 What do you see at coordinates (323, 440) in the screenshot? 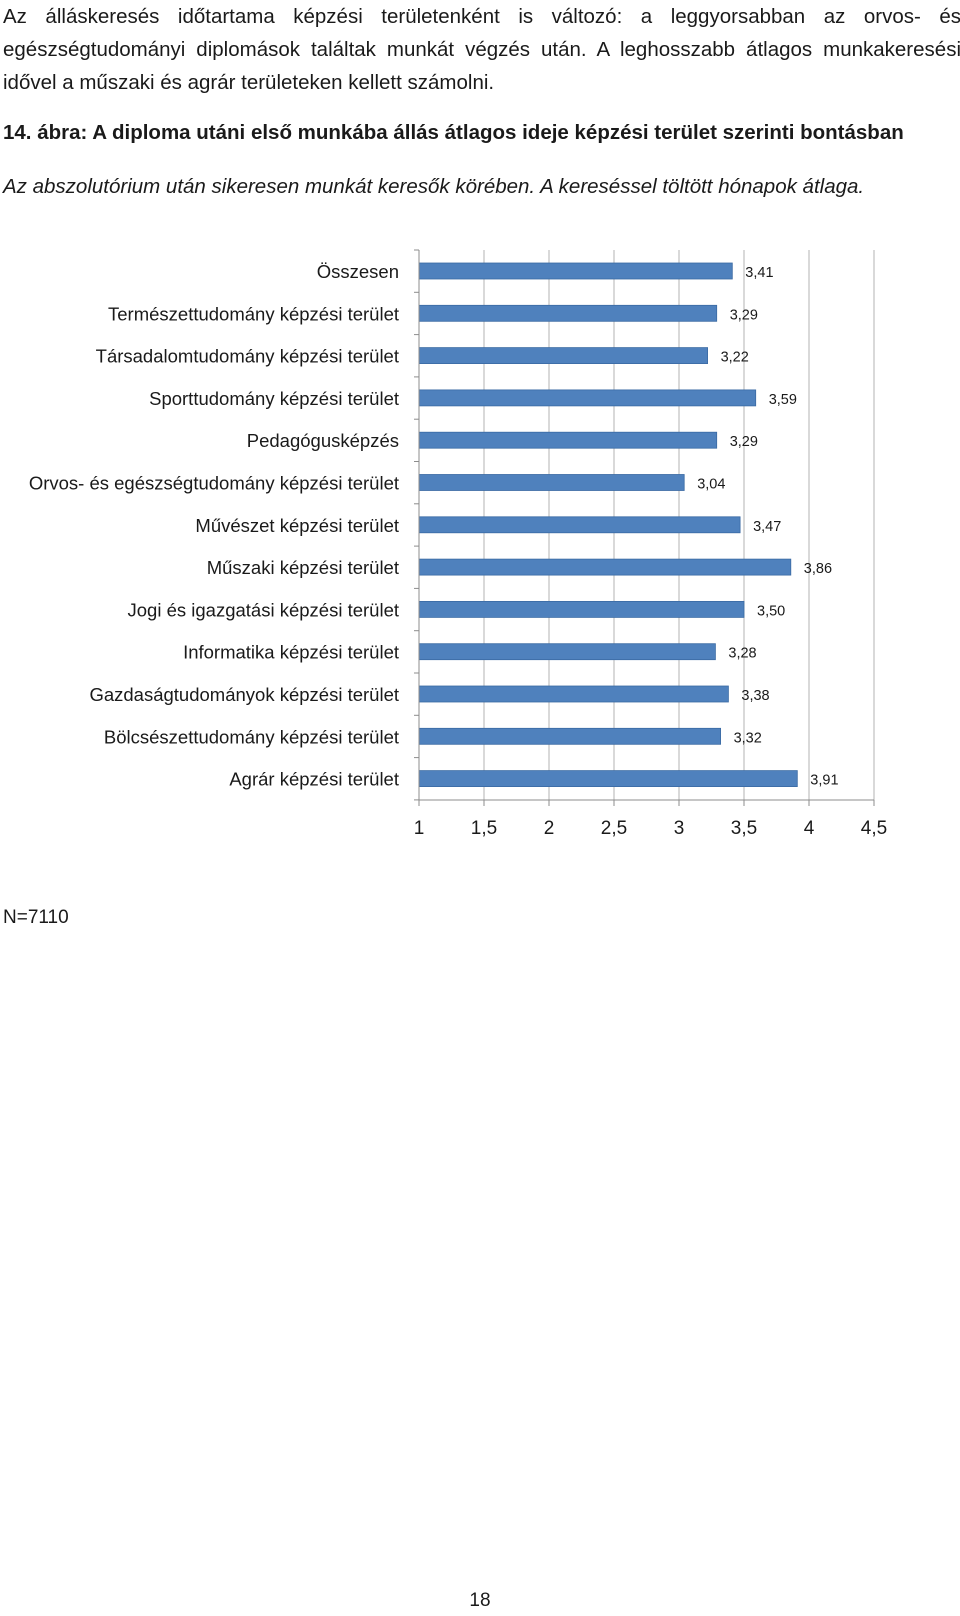
I see `category-label: Pedagógusképzés` at bounding box center [323, 440].